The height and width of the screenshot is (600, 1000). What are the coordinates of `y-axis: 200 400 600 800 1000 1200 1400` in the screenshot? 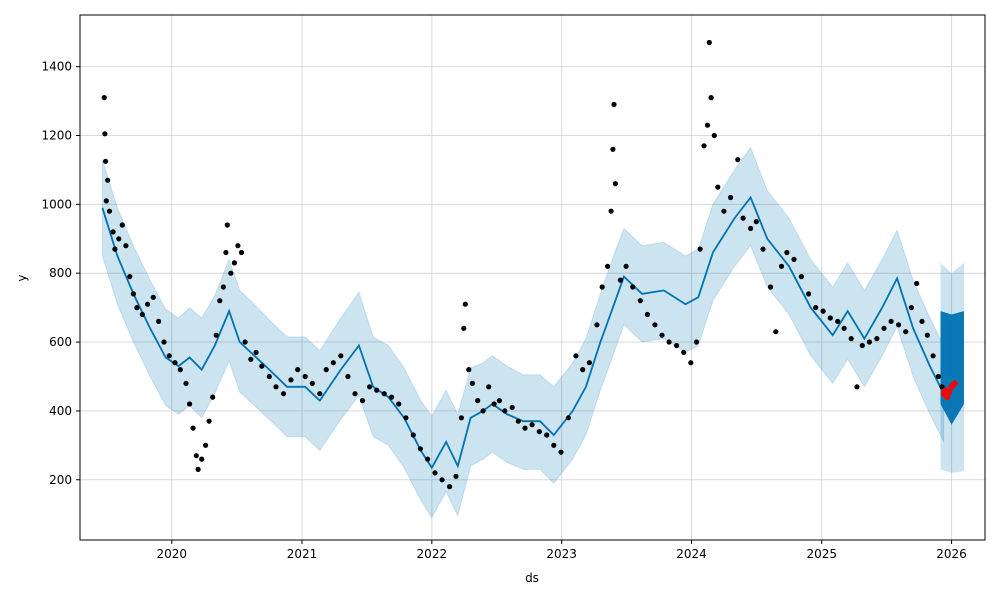 It's located at (60, 273).